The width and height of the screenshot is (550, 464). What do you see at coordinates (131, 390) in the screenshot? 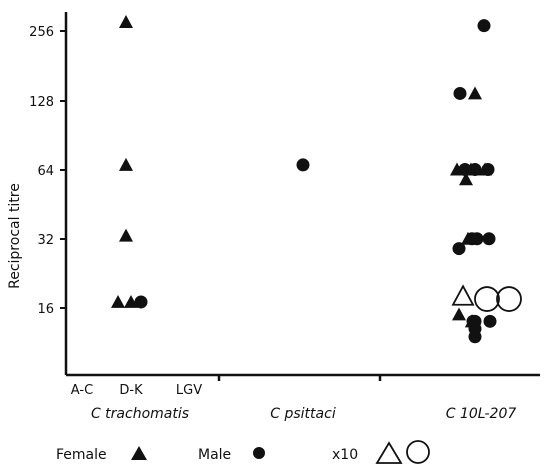
I see `x-subcategory-label: D-K` at bounding box center [131, 390].